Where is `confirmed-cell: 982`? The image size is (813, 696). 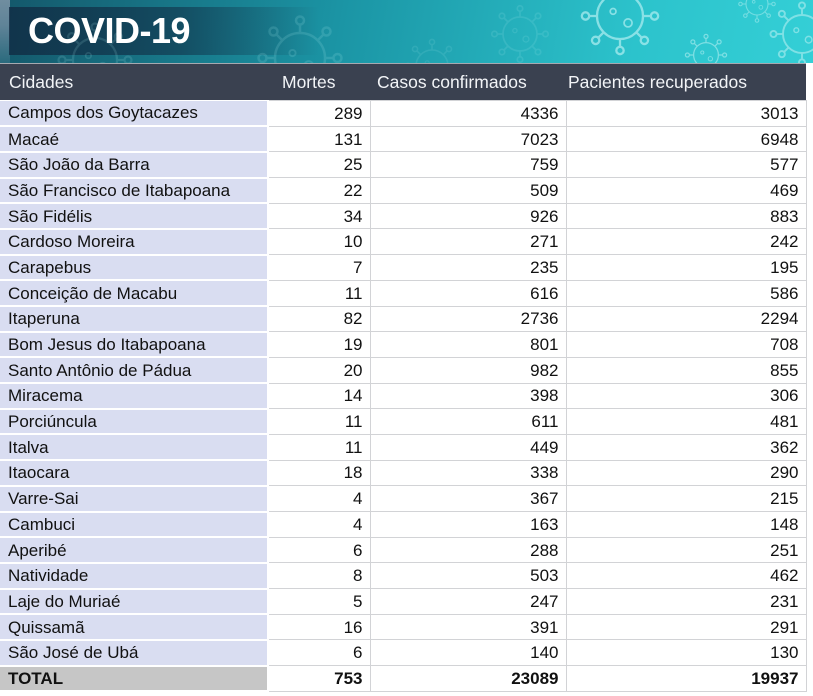
confirmed-cell: 982 is located at coordinates (468, 370).